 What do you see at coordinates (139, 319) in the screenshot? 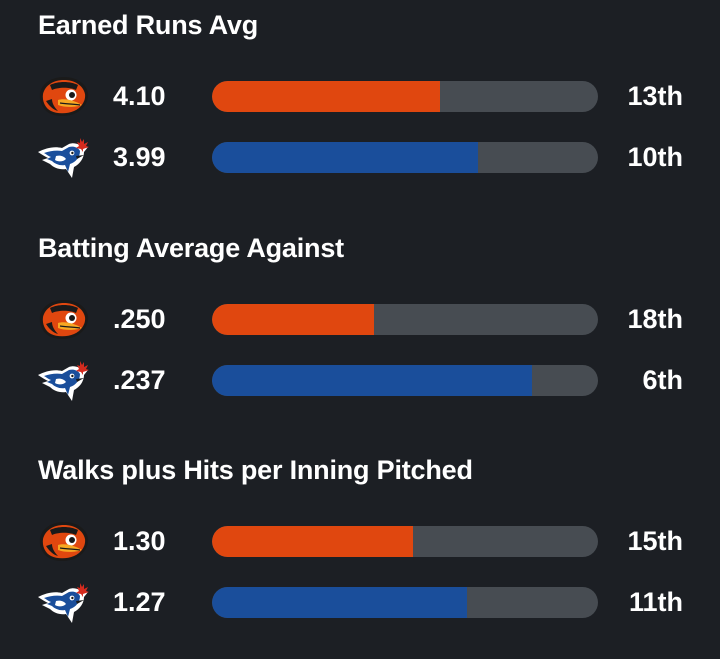
I see `stat-value: .250` at bounding box center [139, 319].